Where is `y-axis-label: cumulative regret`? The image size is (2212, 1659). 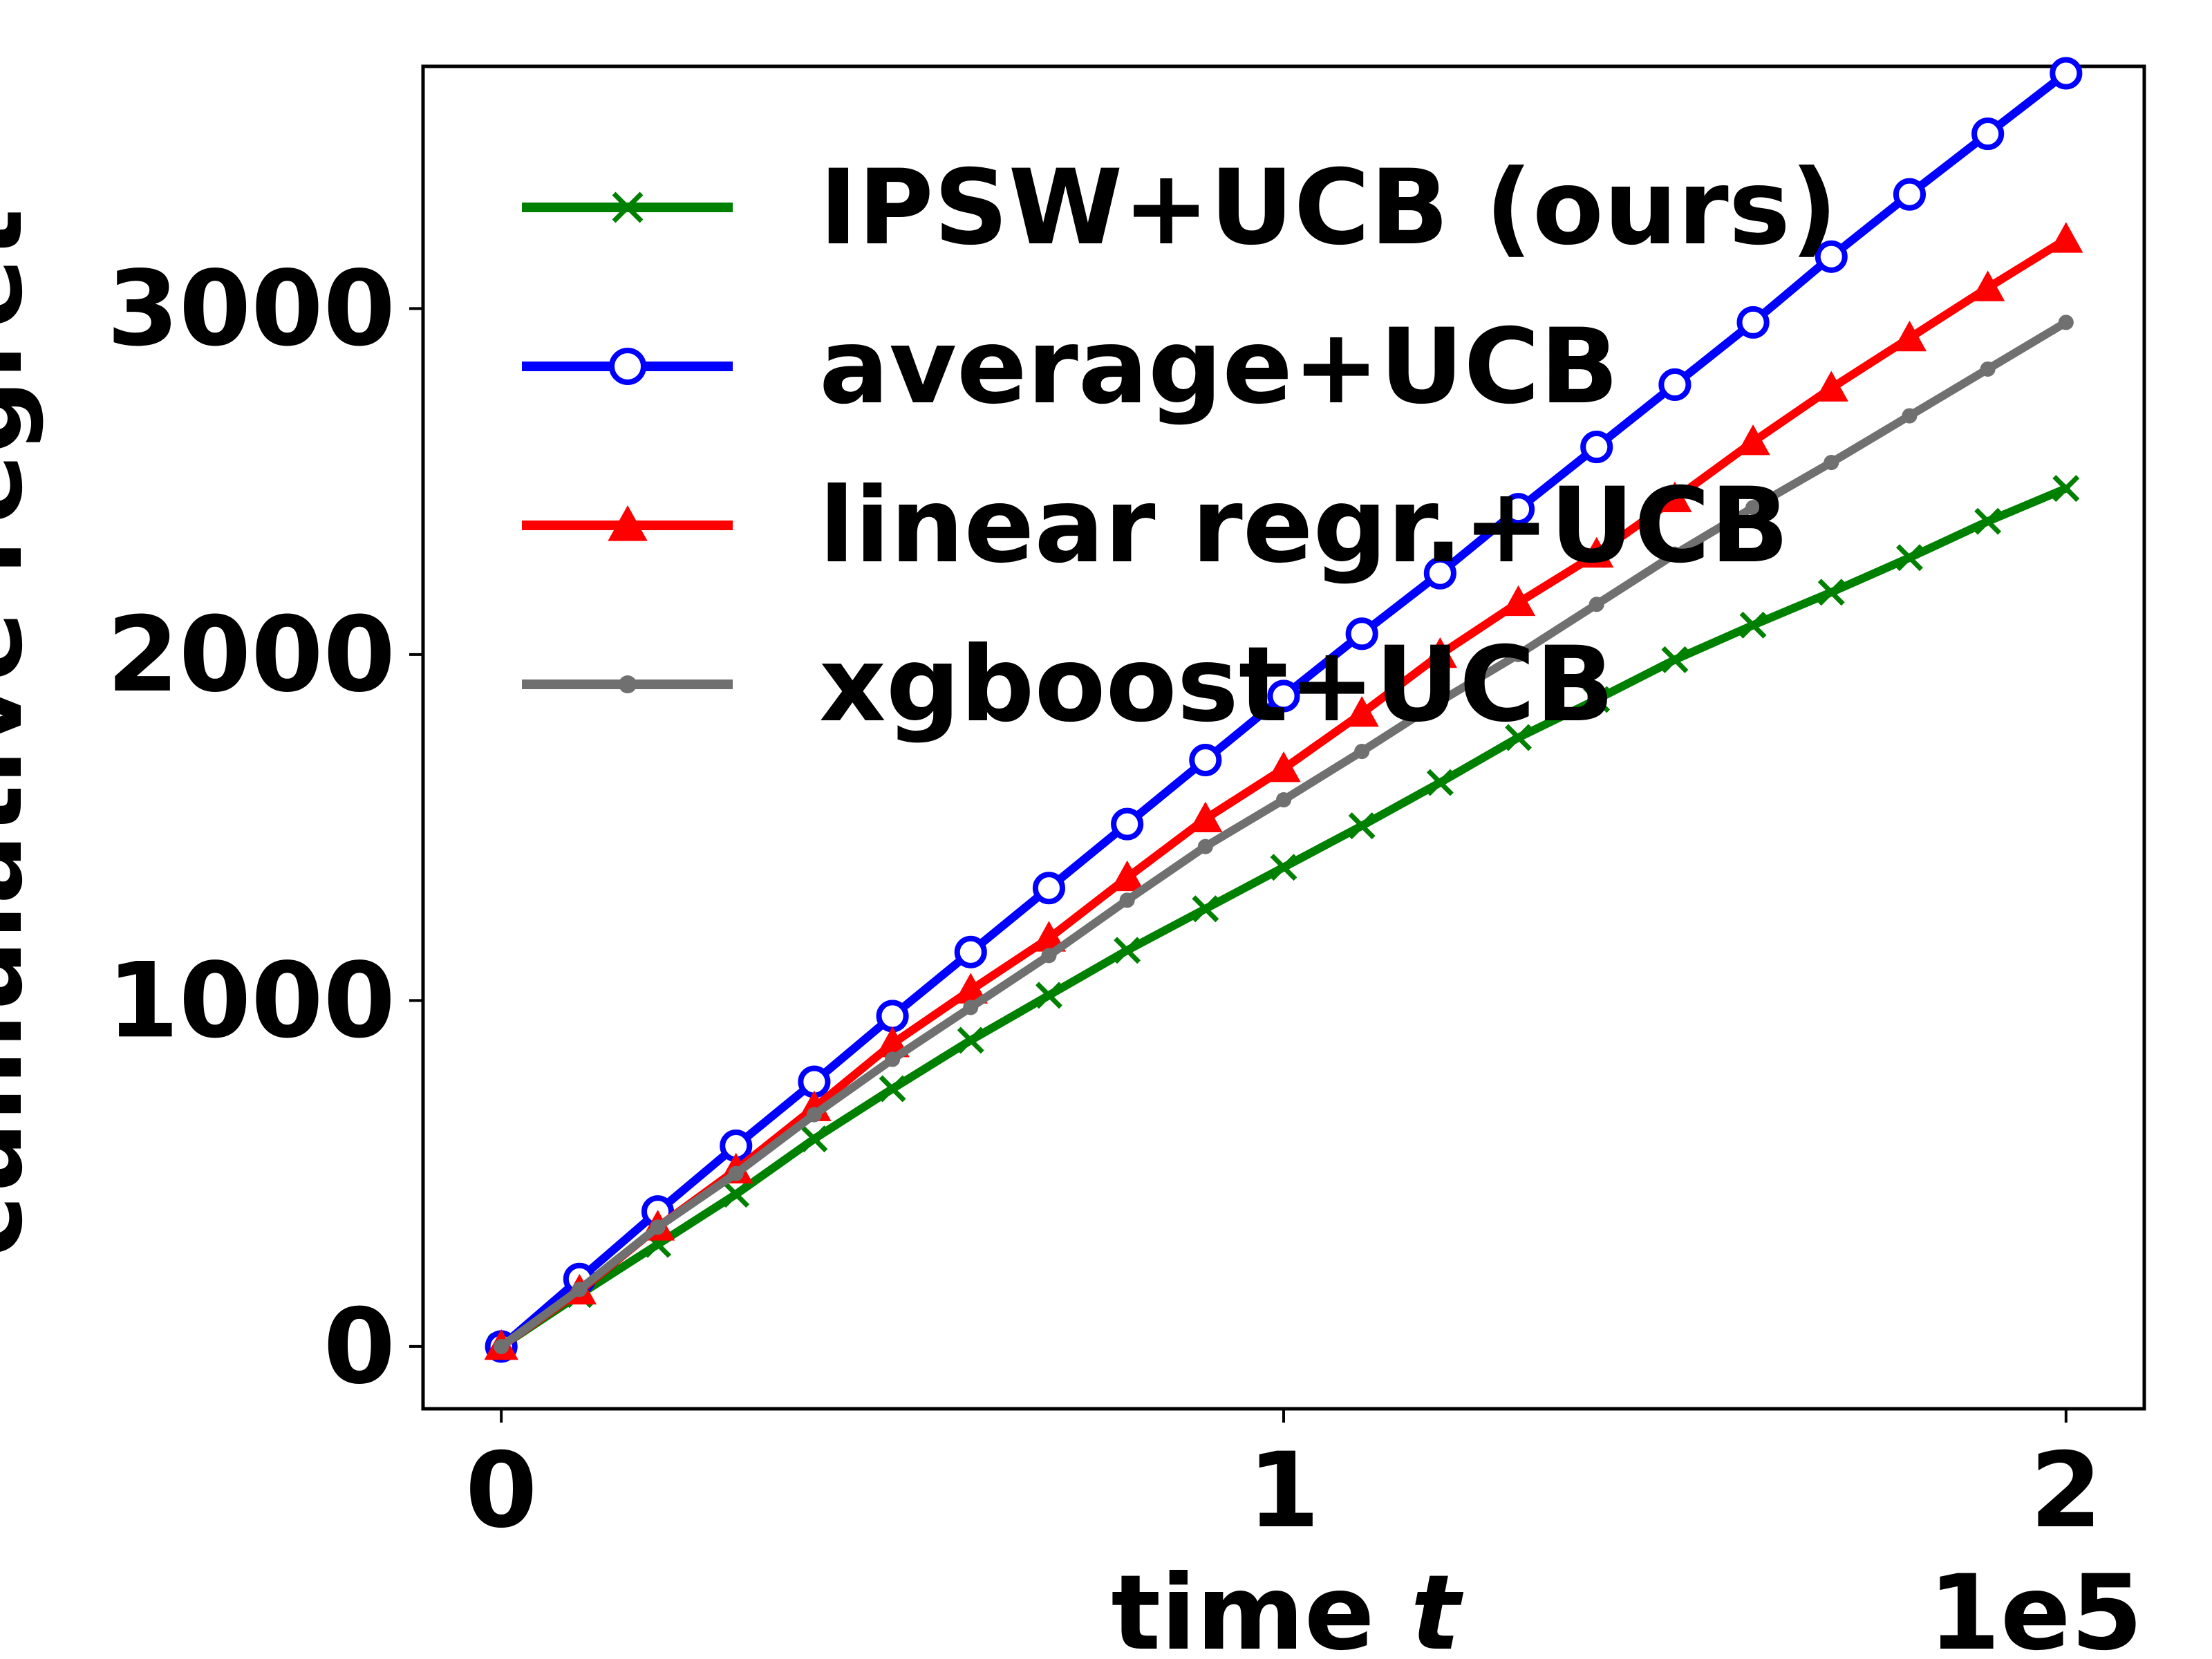
y-axis-label: cumulative regret is located at coordinates (23, 733).